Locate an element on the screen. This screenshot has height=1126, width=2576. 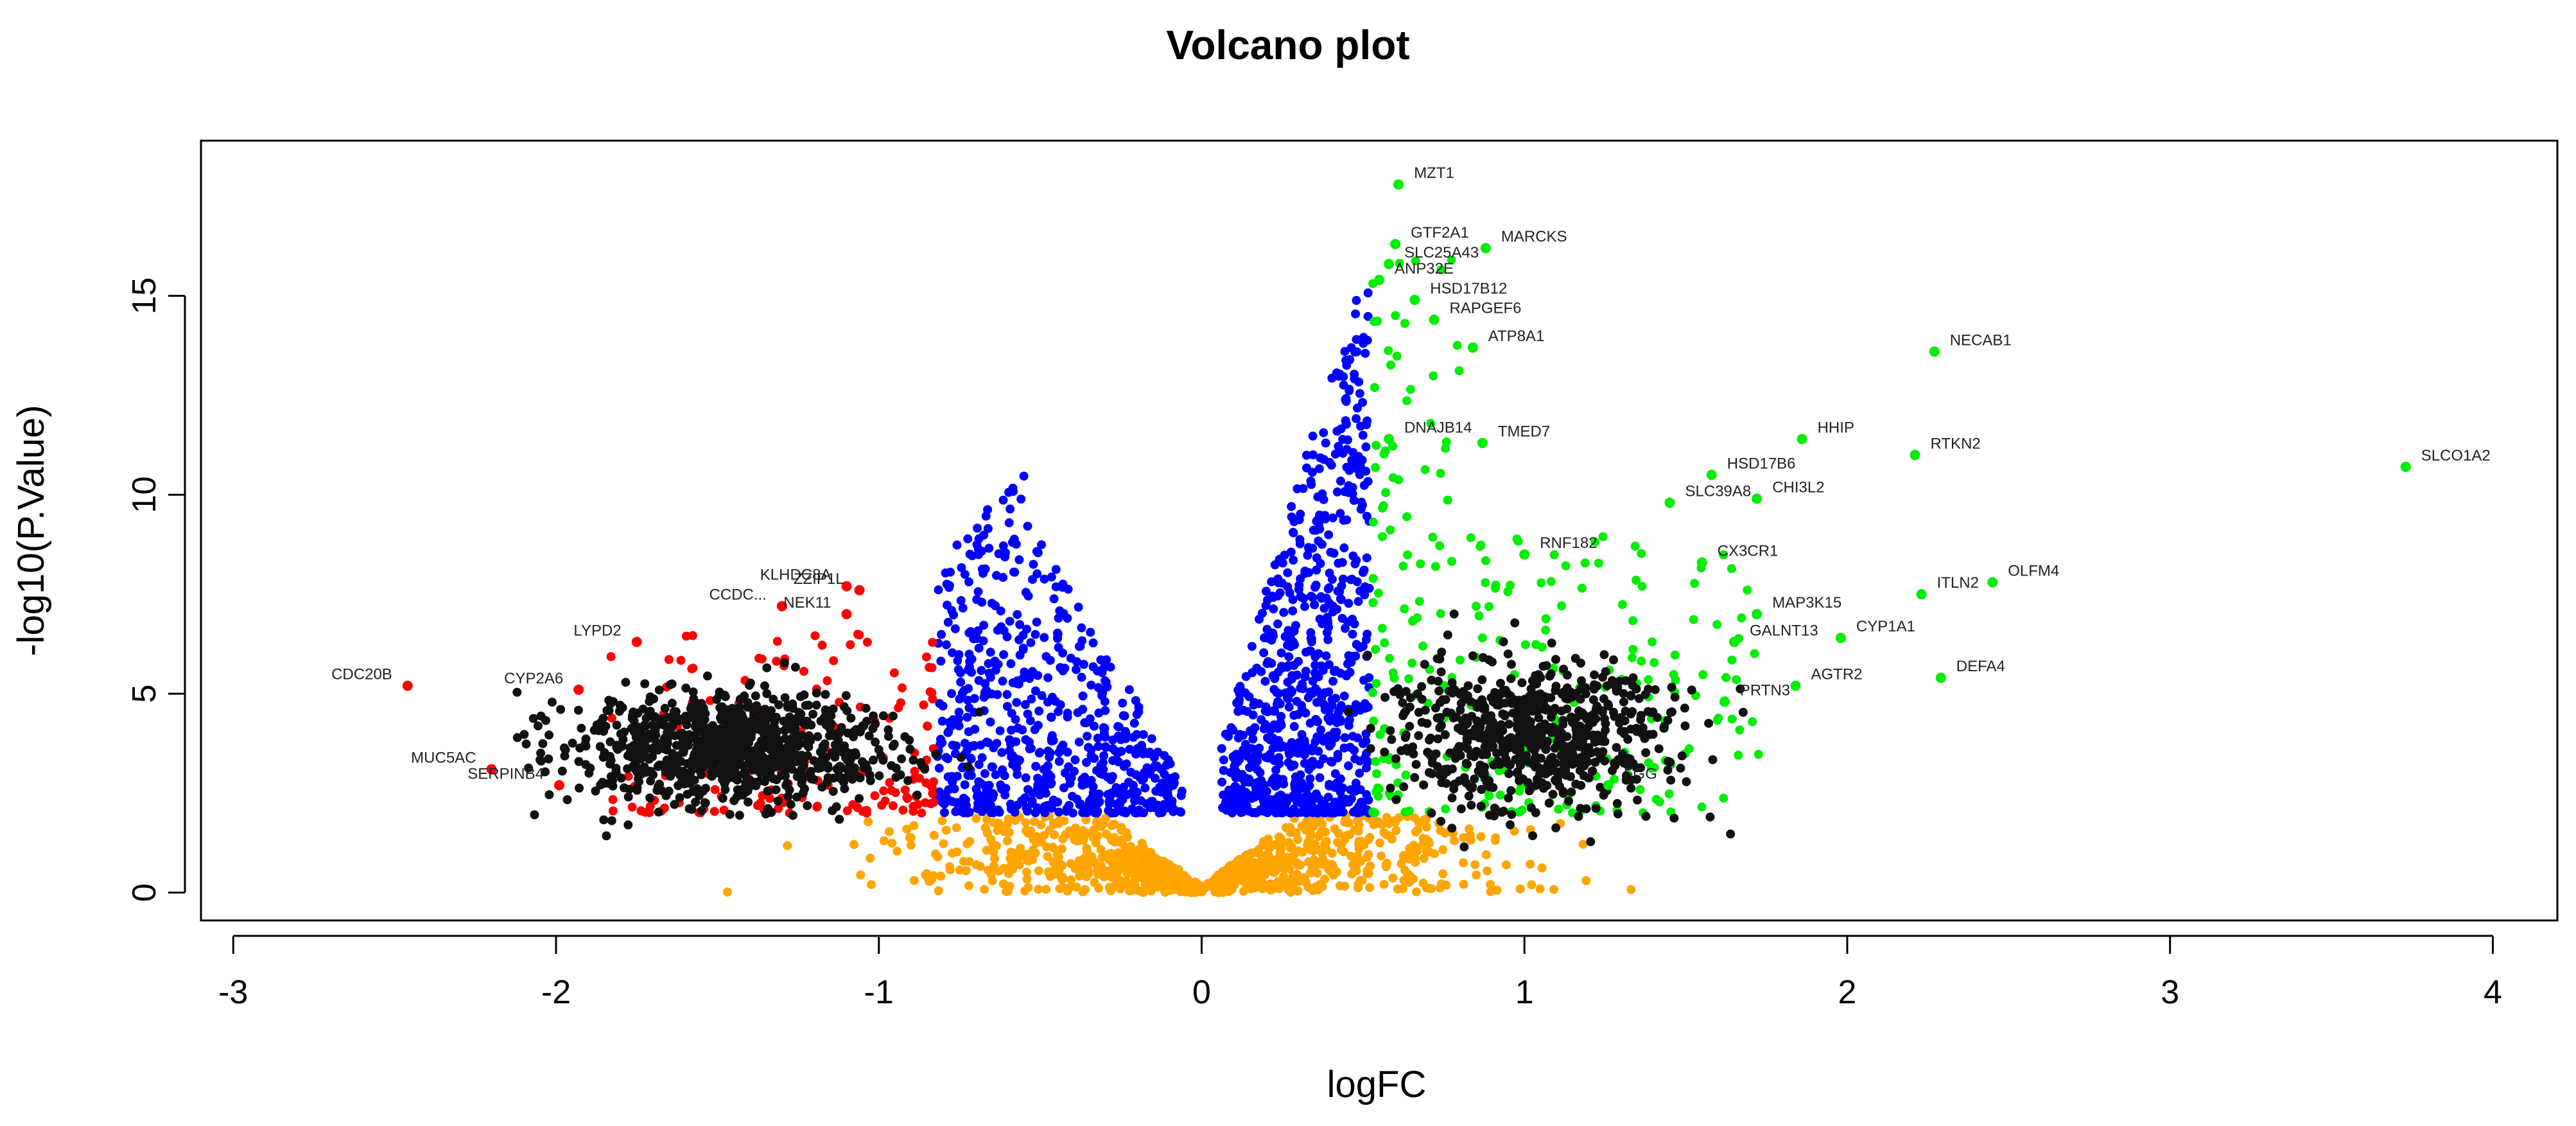
gene-label: CHI3L2 is located at coordinates (1798, 488).